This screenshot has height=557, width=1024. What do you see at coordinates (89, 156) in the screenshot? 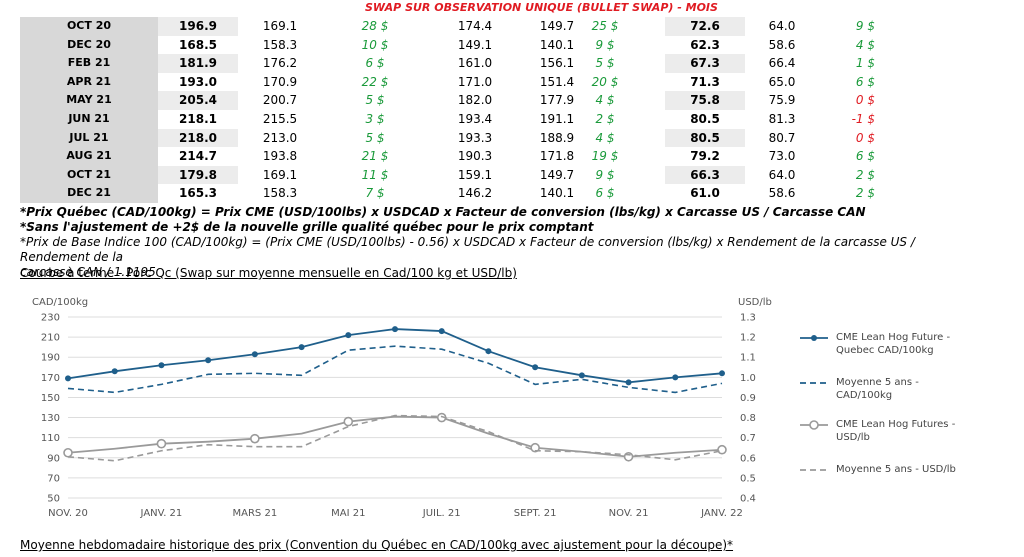
I see `table-cell-month: AUG 21` at bounding box center [89, 156].